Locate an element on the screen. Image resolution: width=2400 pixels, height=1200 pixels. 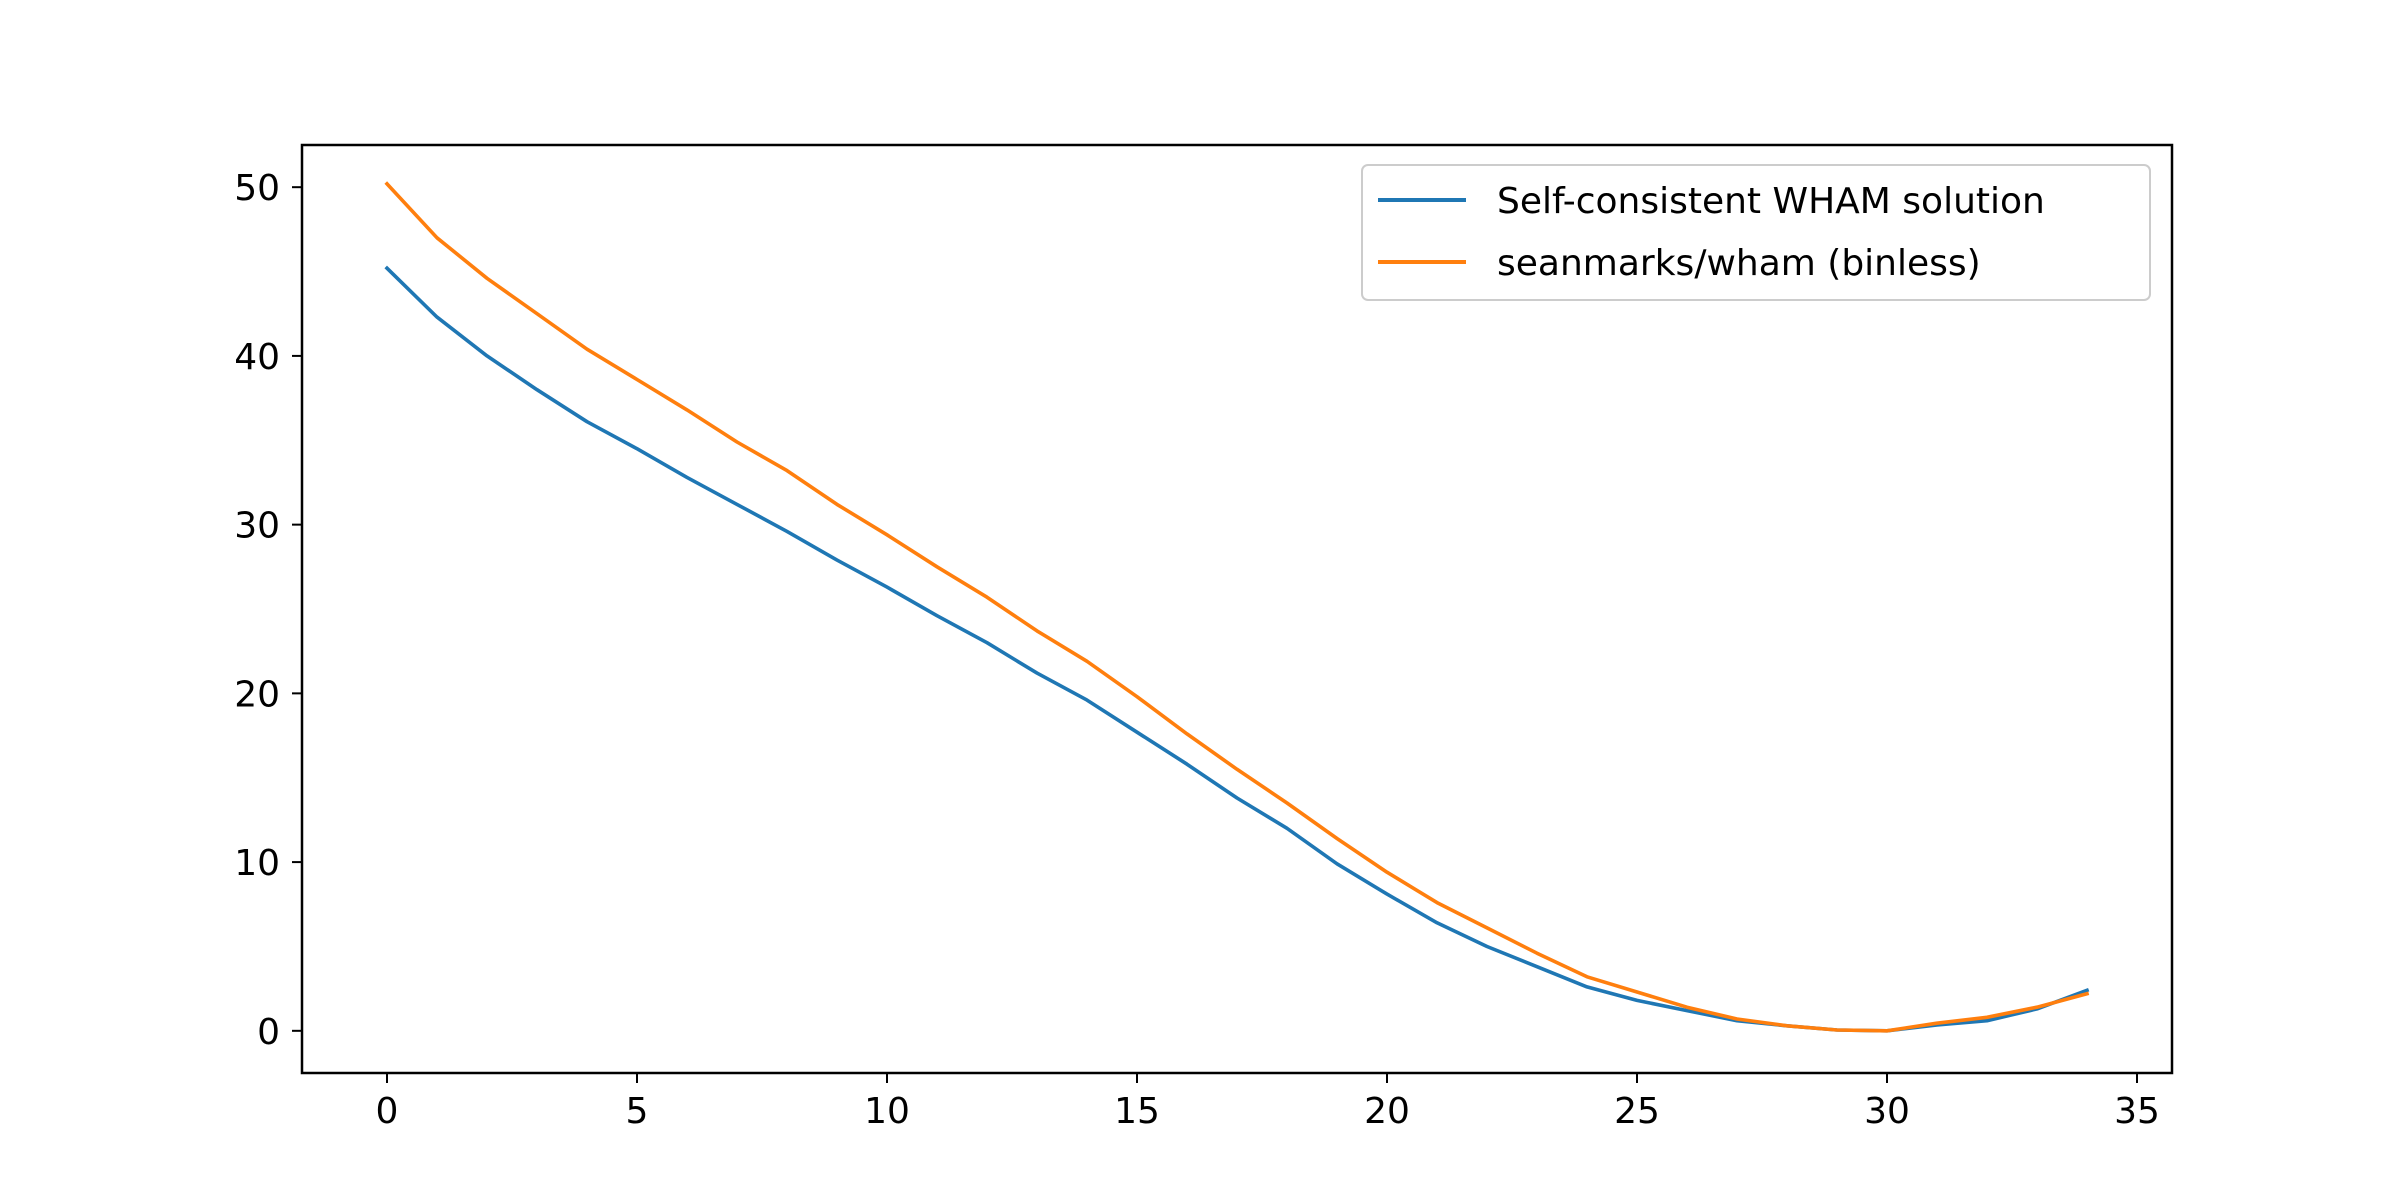
x-tick-label: 35 is located at coordinates (2137, 1111).